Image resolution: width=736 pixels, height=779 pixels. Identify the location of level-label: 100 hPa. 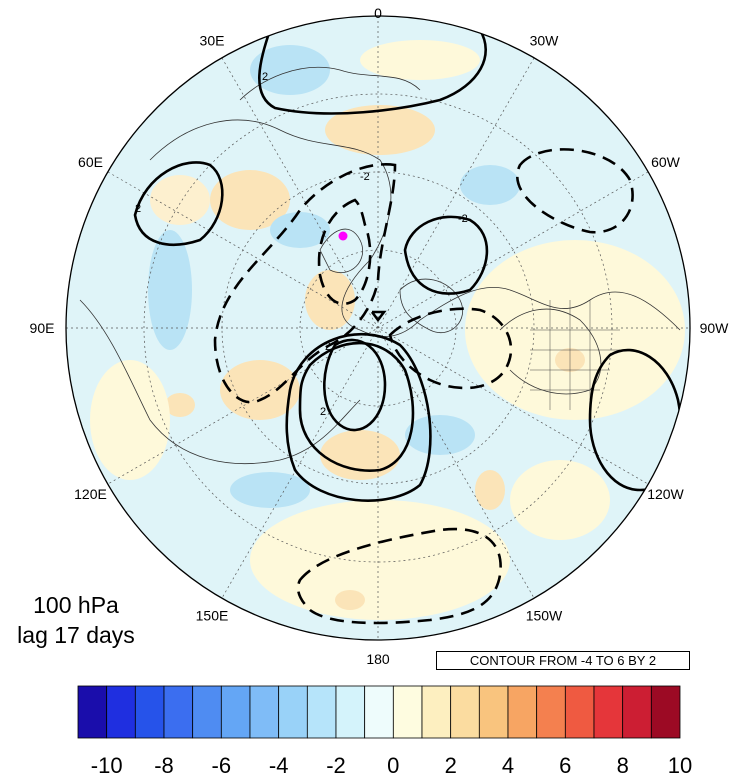
(76, 605).